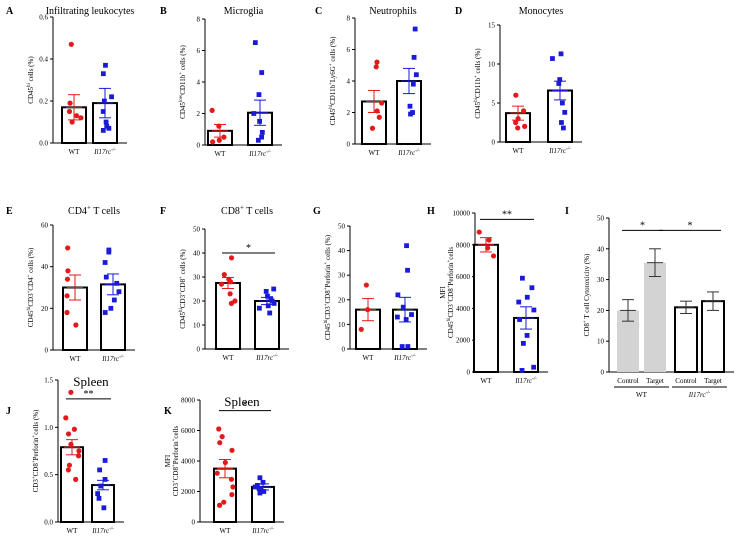 This screenshot has height=536, width=750. Describe the element at coordinates (176, 460) in the screenshot. I see `y-axis-label: CD3+​CD8+​Perforin+​cells` at that location.